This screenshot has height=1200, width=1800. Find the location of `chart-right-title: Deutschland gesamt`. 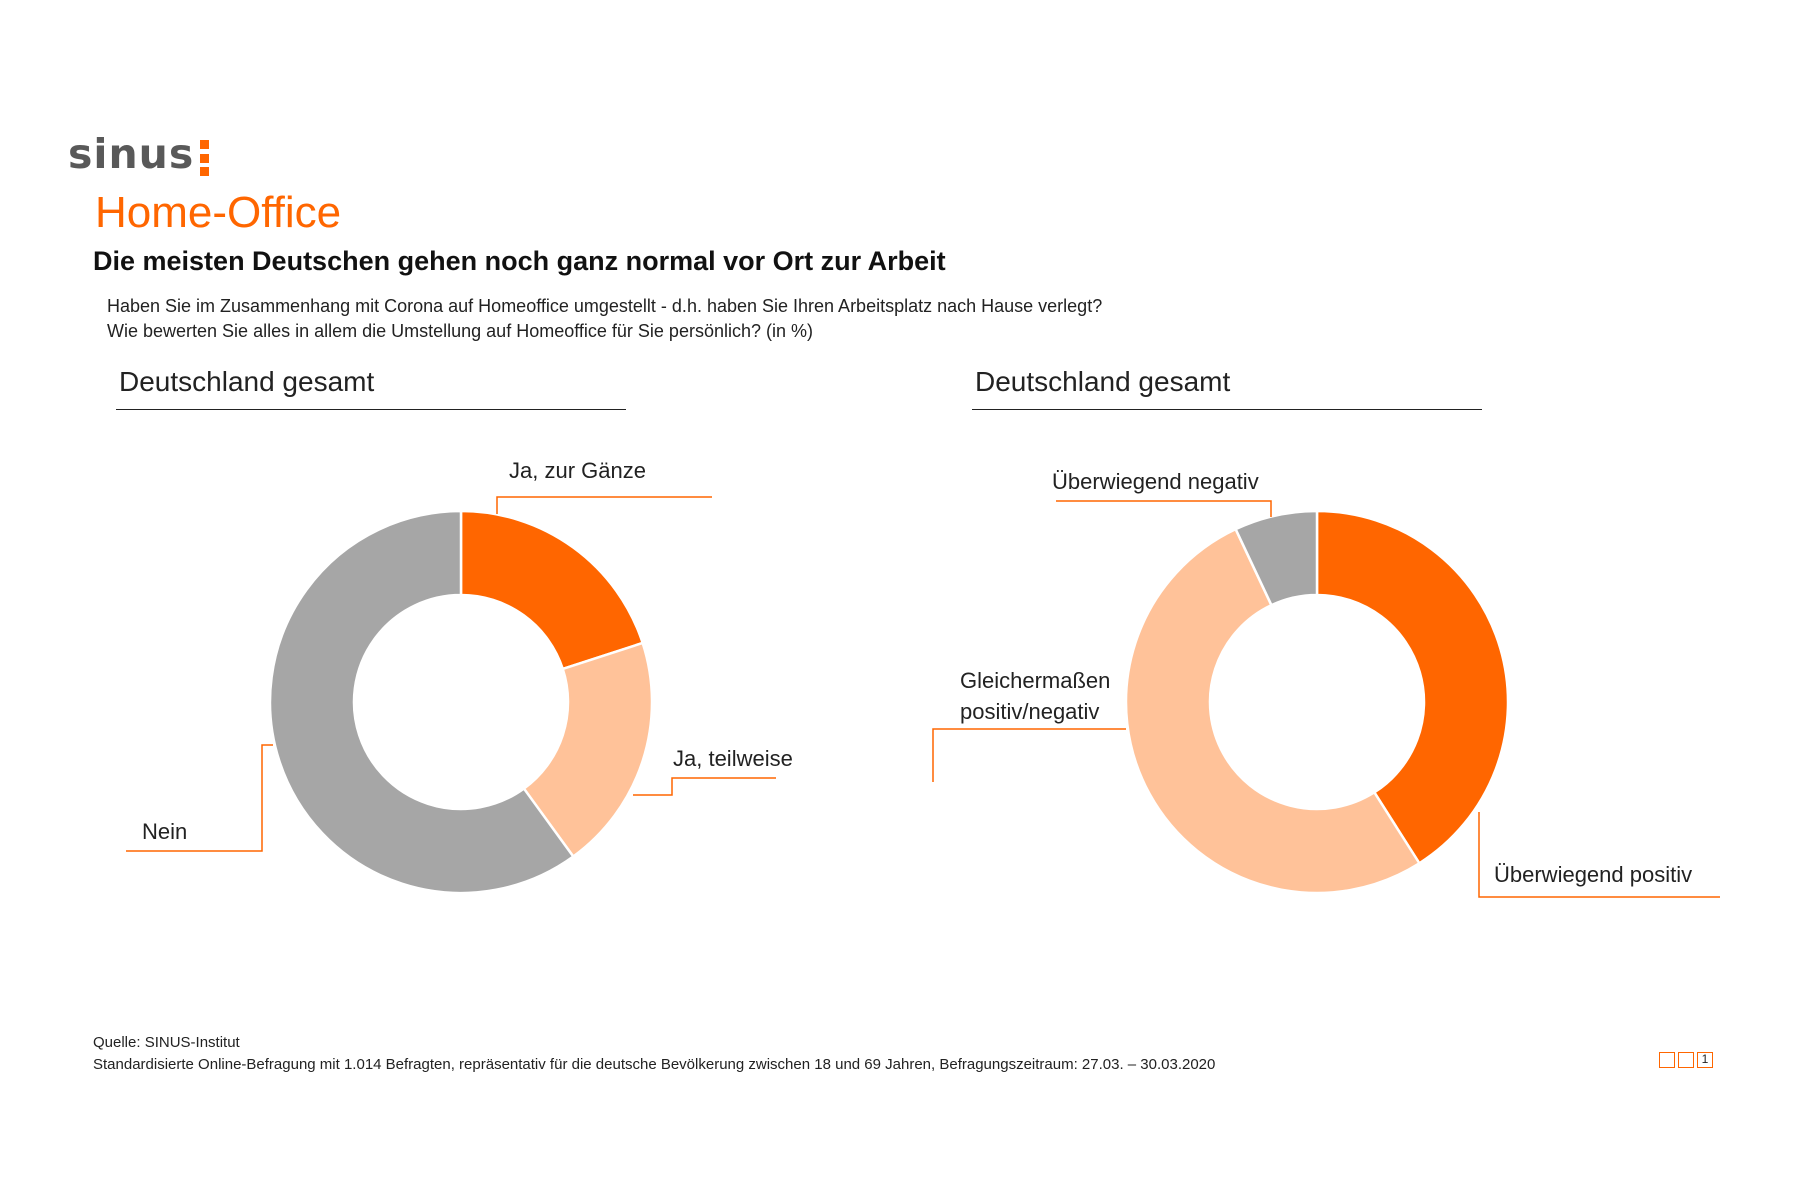

chart-right-title: Deutschland gesamt is located at coordinates (1103, 381).